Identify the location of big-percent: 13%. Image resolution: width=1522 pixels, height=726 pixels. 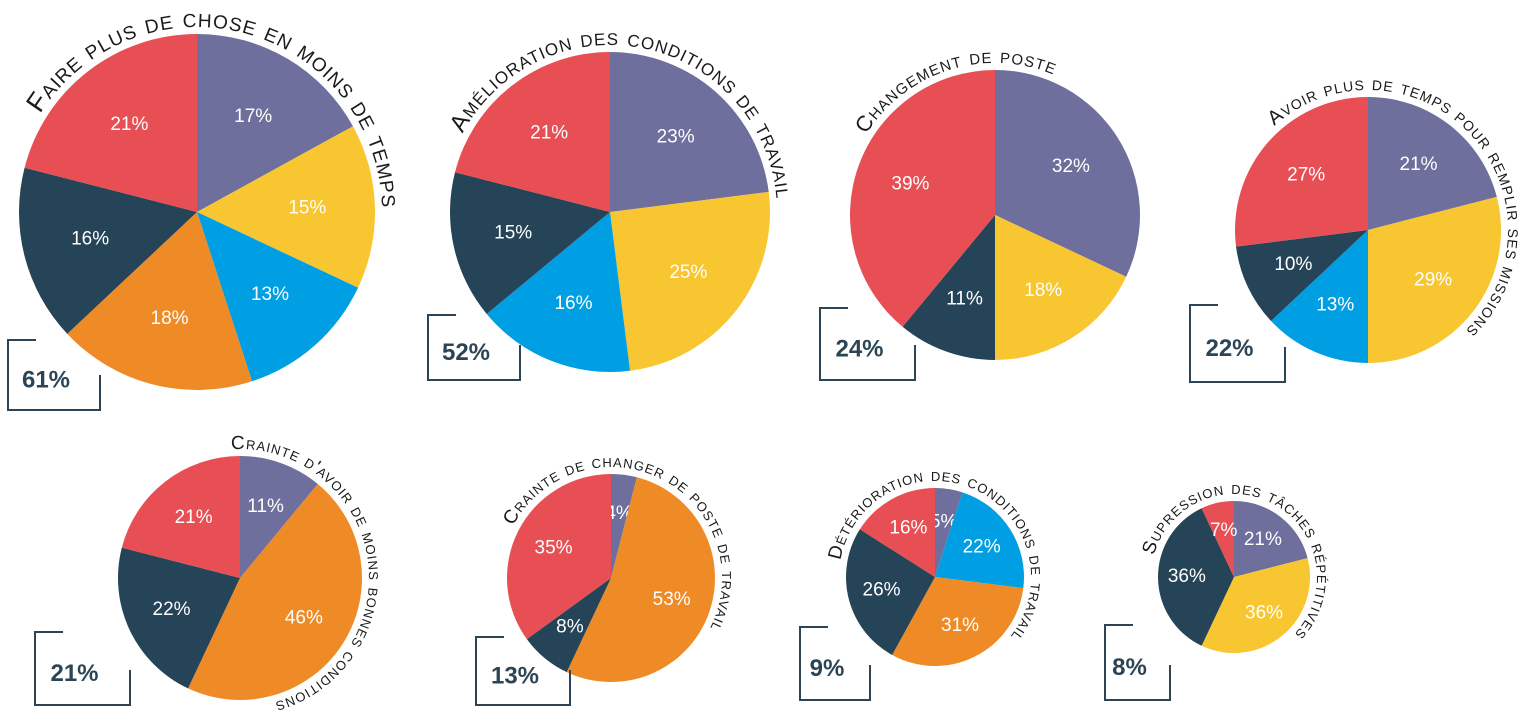
(515, 675).